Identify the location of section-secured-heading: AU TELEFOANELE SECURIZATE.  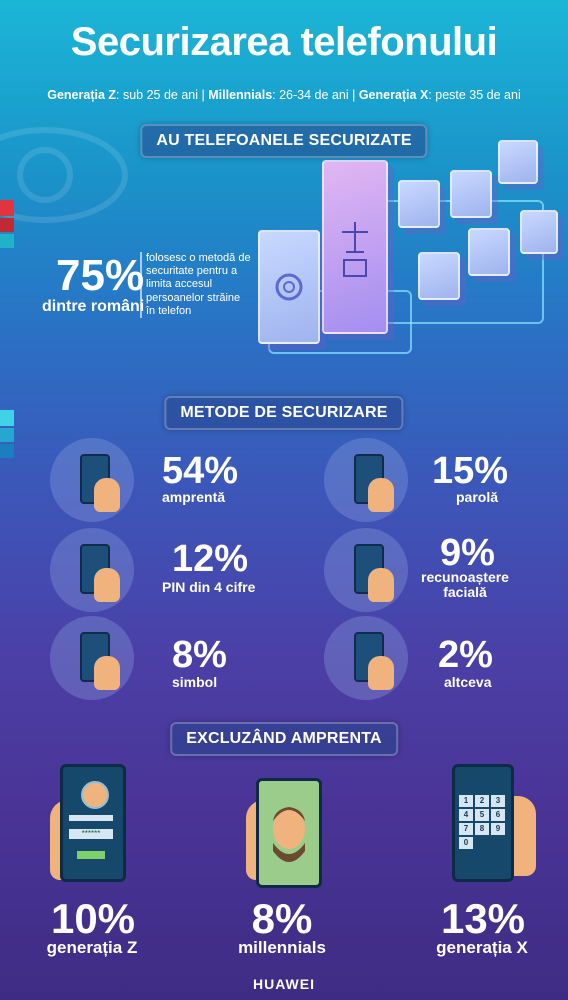
(284, 141).